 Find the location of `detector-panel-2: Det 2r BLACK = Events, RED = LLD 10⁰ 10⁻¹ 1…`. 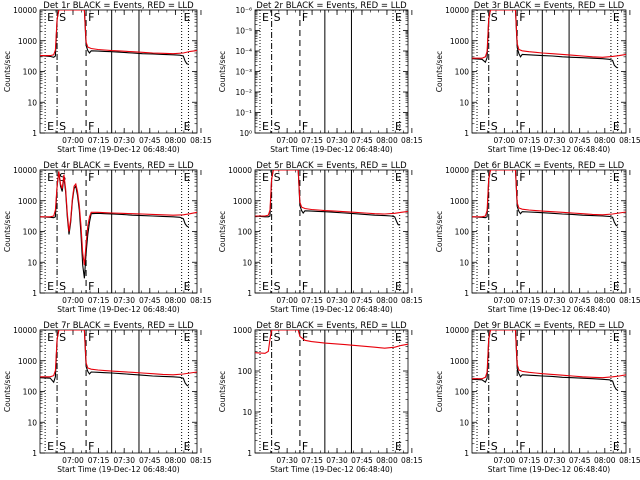

detector-panel-2: Det 2r BLACK = Events, RED = LLD 10⁰ 10⁻¹ 1… is located at coordinates (320, 77).